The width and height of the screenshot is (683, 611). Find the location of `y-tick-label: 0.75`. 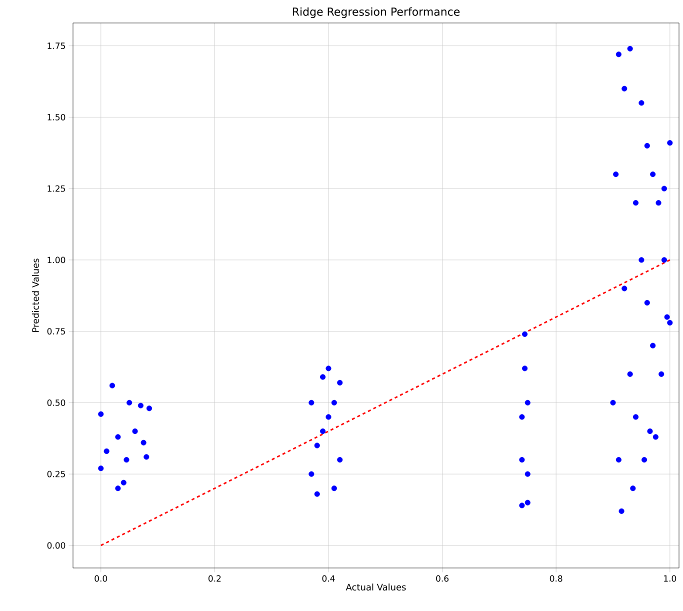

y-tick-label: 0.75 is located at coordinates (56, 331).